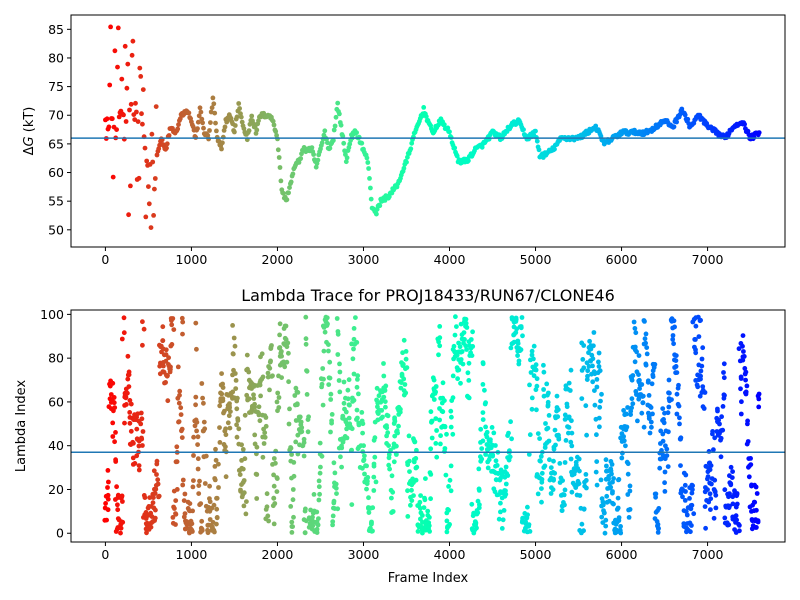  What do you see at coordinates (450, 554) in the screenshot?
I see `bottom-x-tick-label: 4000` at bounding box center [450, 554].